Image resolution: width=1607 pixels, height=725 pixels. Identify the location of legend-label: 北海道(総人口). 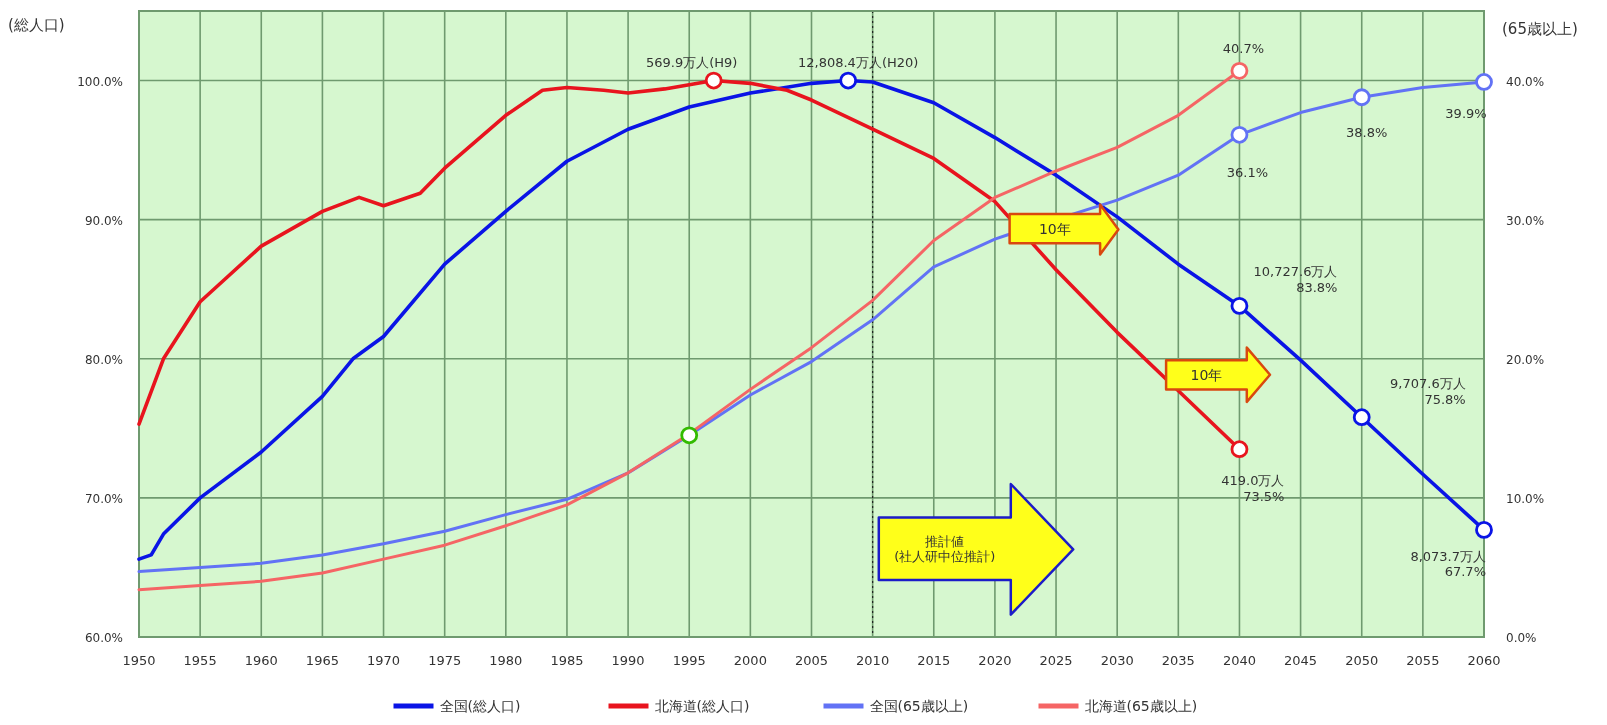
(702, 706).